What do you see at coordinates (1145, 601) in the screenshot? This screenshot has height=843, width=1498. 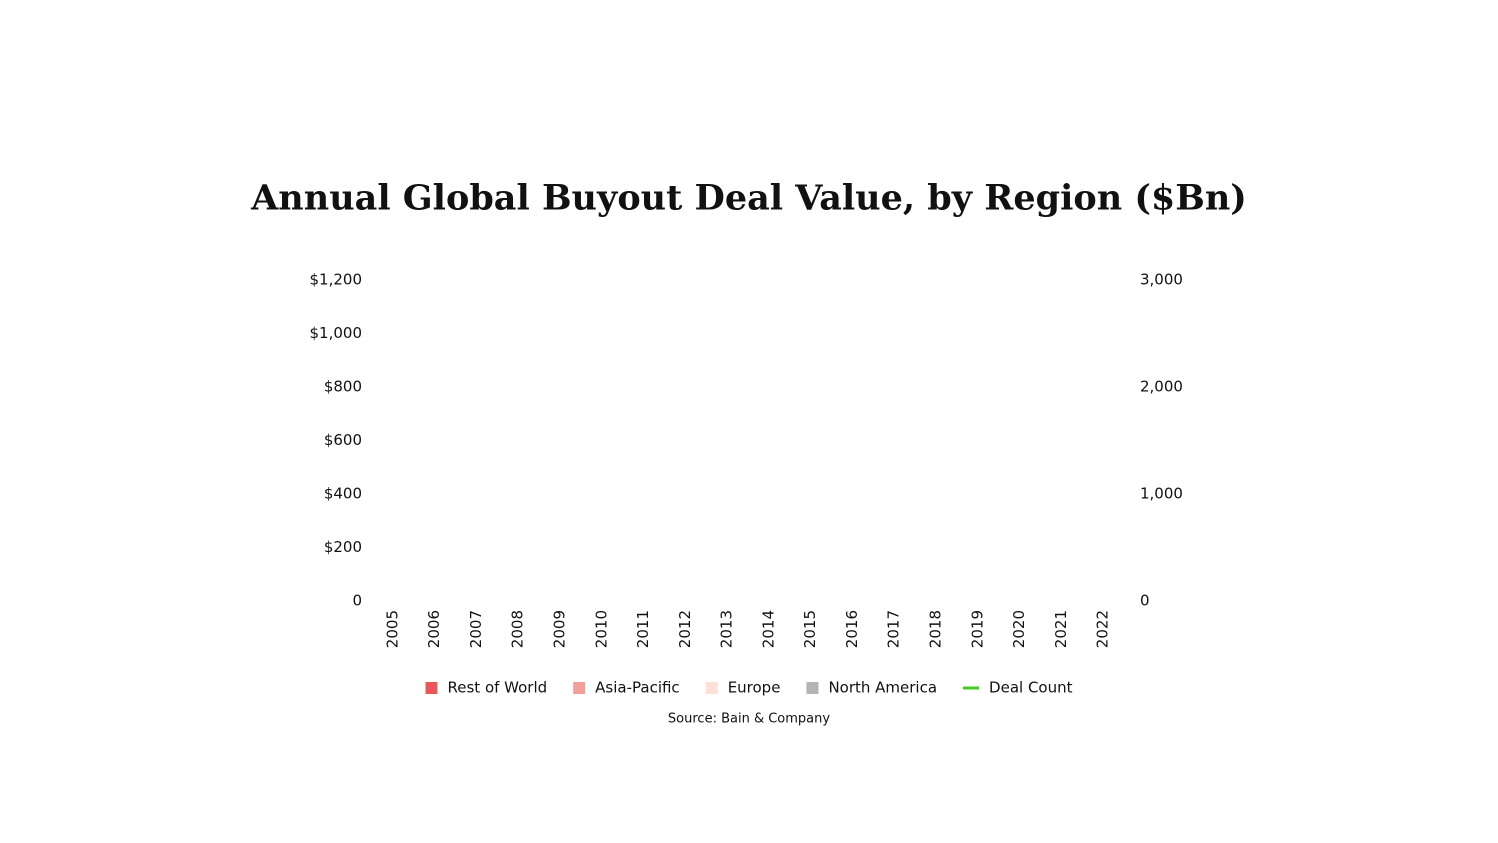 I see `y2-tick-label: 0` at bounding box center [1145, 601].